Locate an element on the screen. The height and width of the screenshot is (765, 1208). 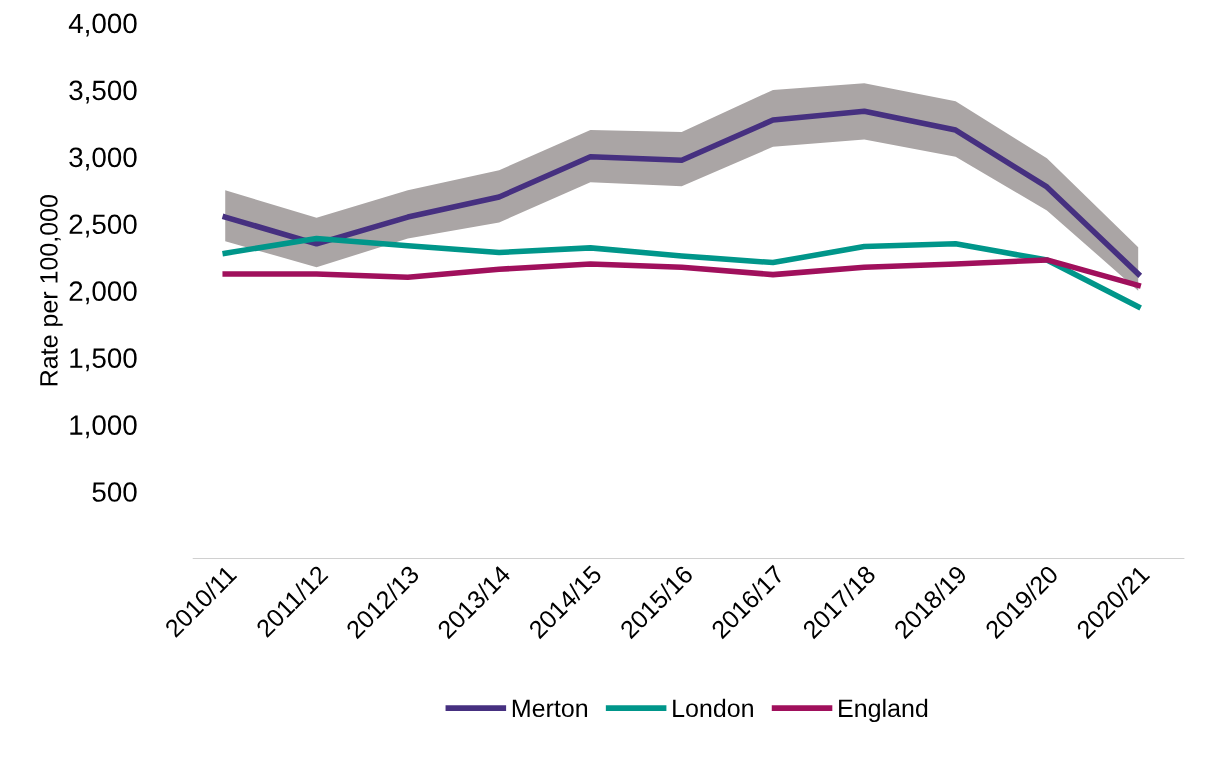
y-tick-label: 3,500 is located at coordinates (103, 92).